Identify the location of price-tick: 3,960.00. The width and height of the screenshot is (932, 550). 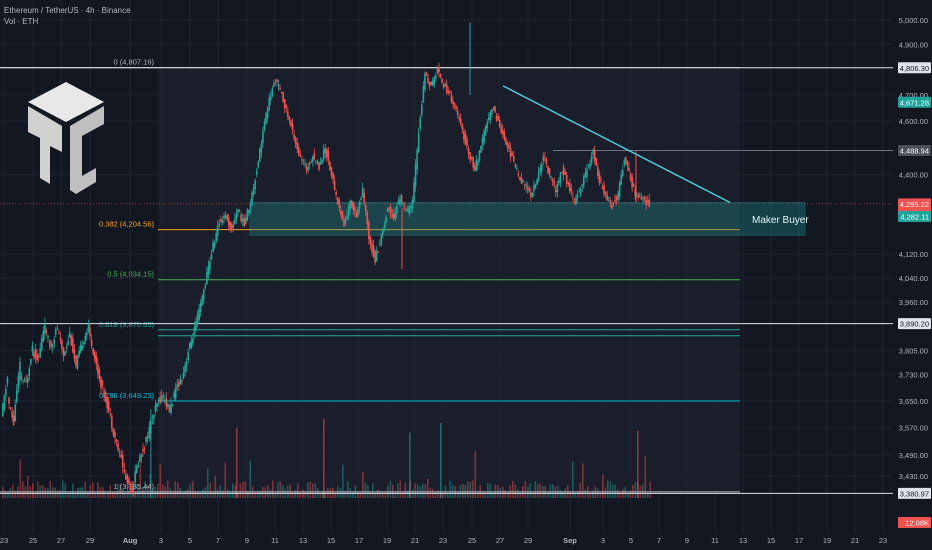
(913, 302).